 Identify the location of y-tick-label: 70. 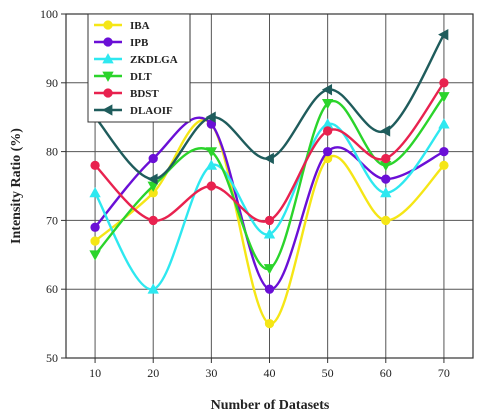
(52, 220).